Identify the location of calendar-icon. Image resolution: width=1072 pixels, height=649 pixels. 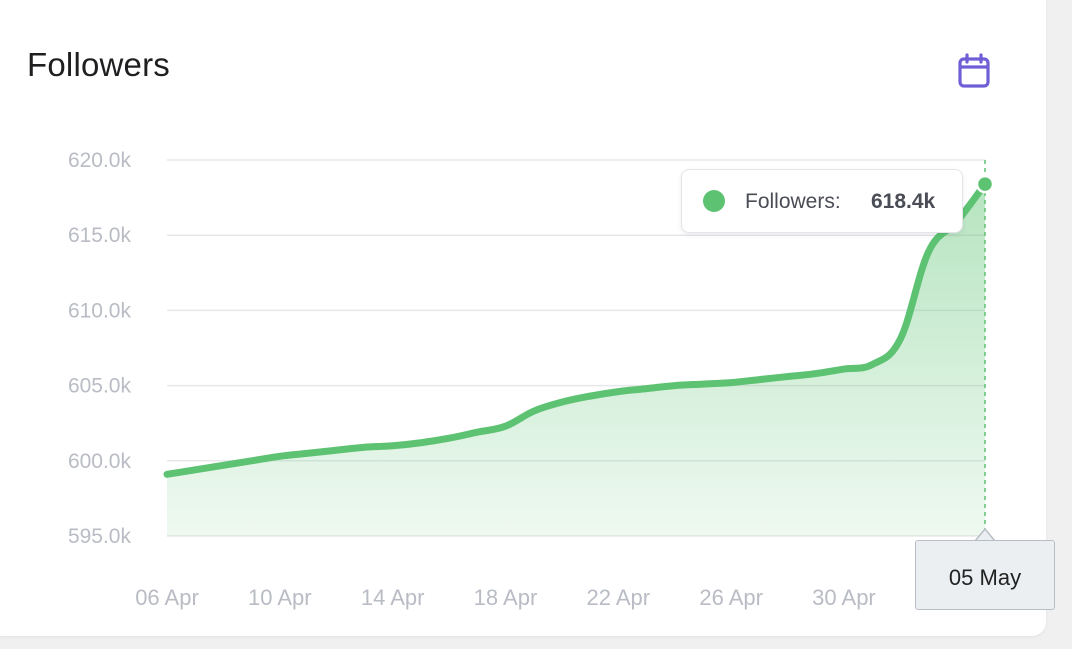
(974, 70).